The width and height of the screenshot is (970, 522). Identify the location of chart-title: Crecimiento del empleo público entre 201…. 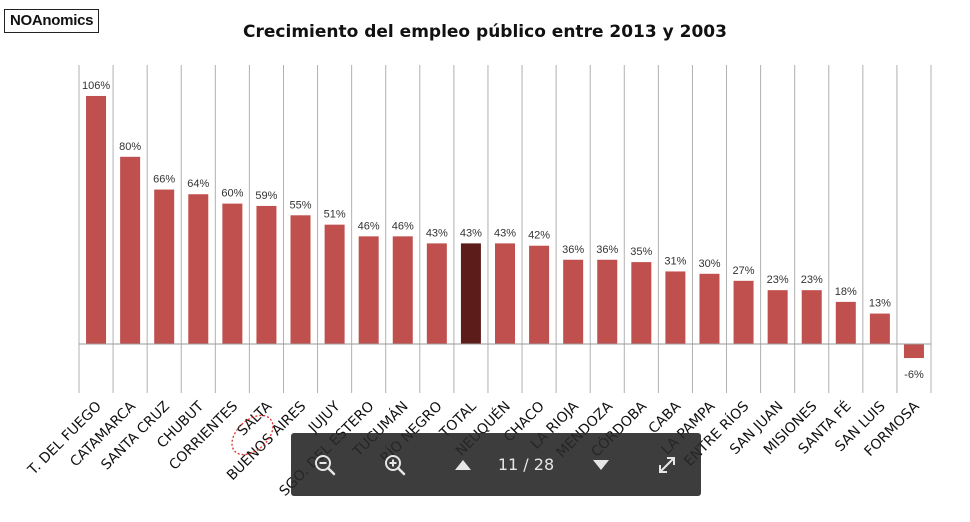
(485, 32).